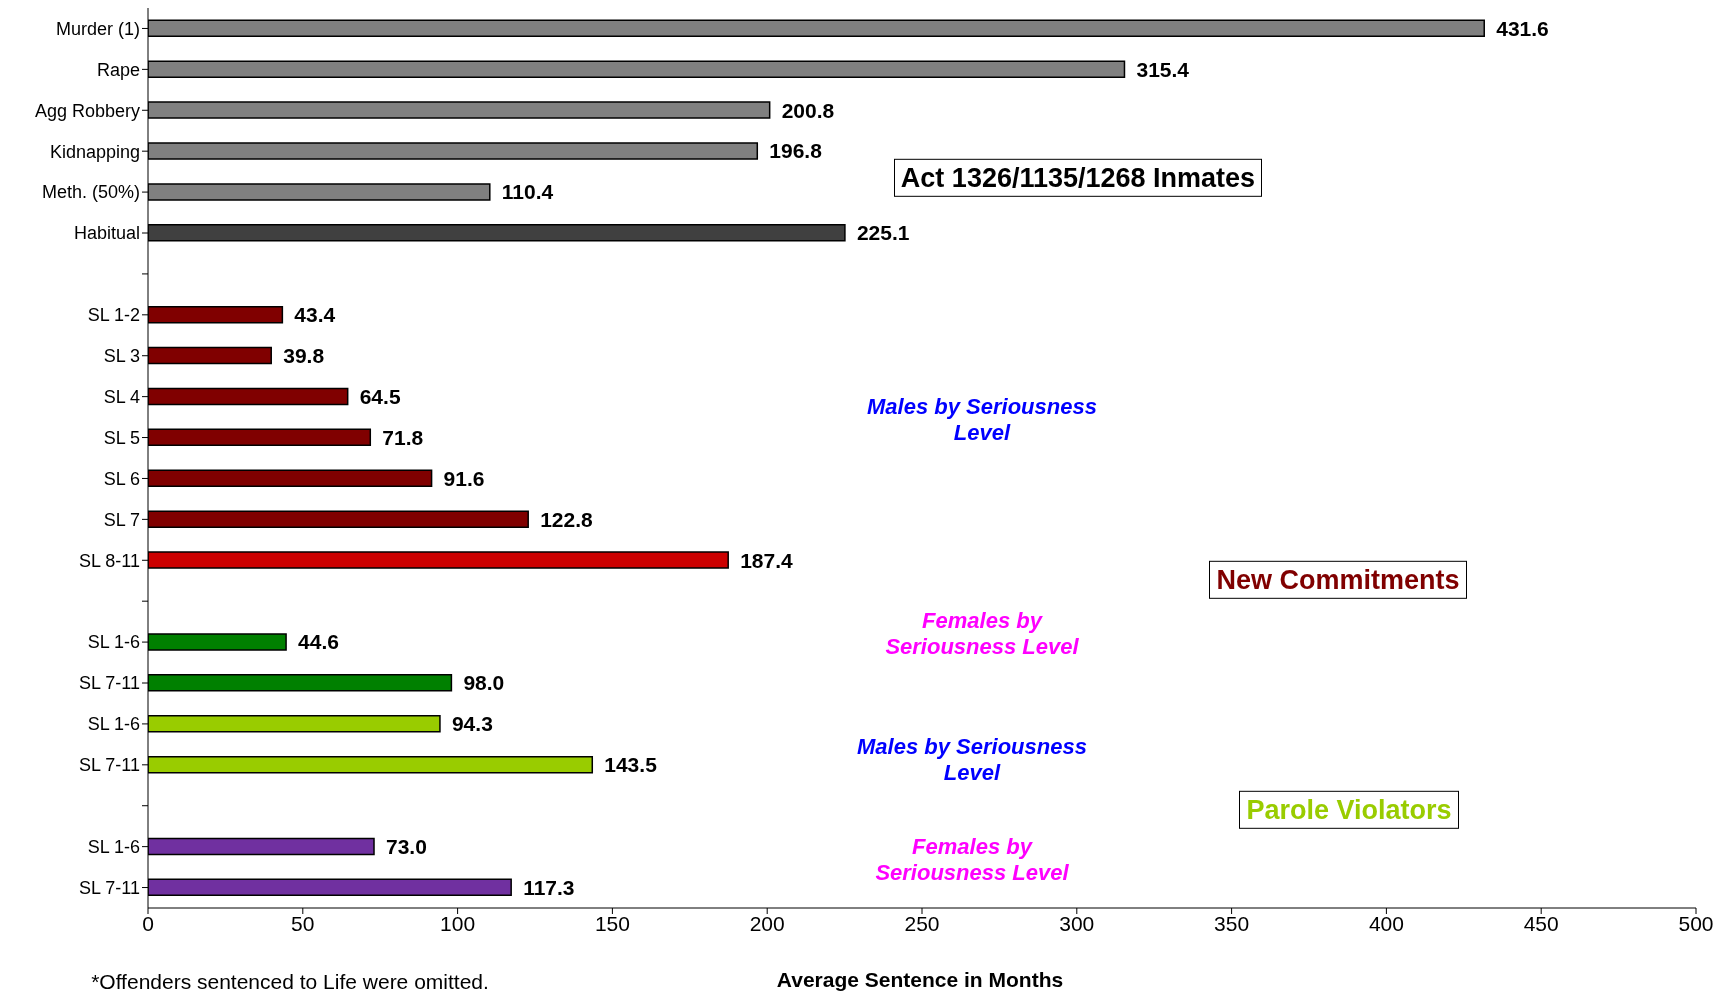  What do you see at coordinates (1077, 923) in the screenshot?
I see `x-tick-label: 300` at bounding box center [1077, 923].